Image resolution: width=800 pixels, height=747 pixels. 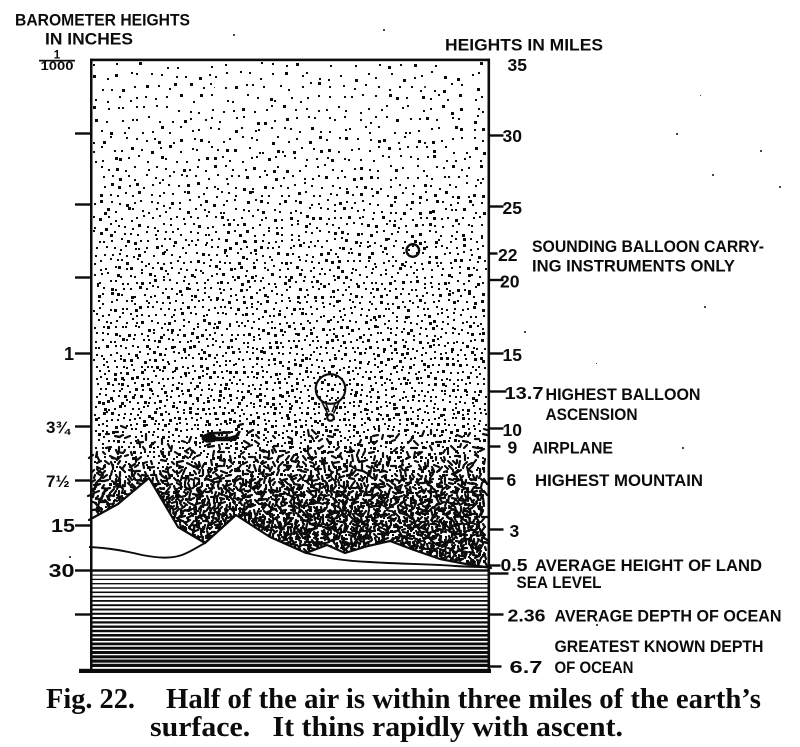 What do you see at coordinates (559, 583) in the screenshot?
I see `svg-text: SEA LEVEL` at bounding box center [559, 583].